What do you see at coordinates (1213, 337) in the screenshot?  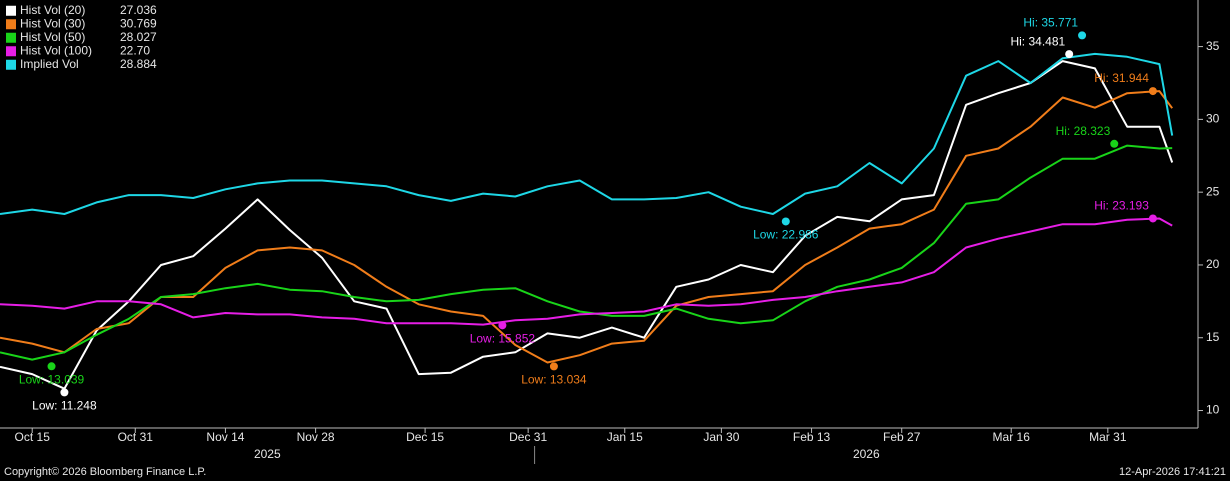 I see `y-tick-label: 15` at bounding box center [1213, 337].